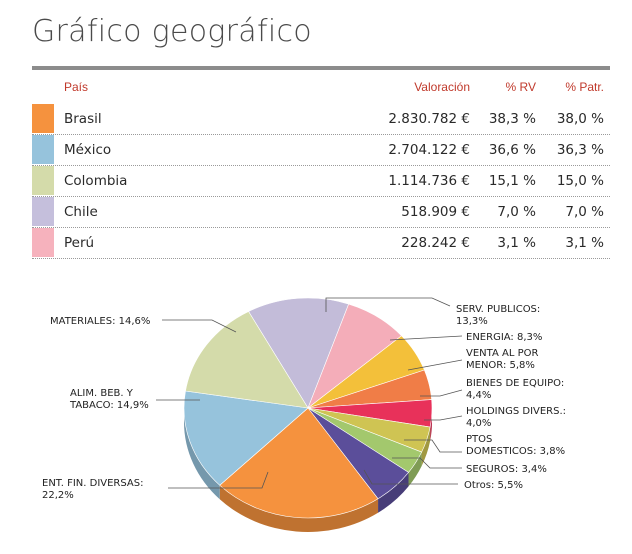 Image resolution: width=632 pixels, height=554 pixels. Describe the element at coordinates (429, 181) in the screenshot. I see `country-valuation: 1.114.736 €` at that location.